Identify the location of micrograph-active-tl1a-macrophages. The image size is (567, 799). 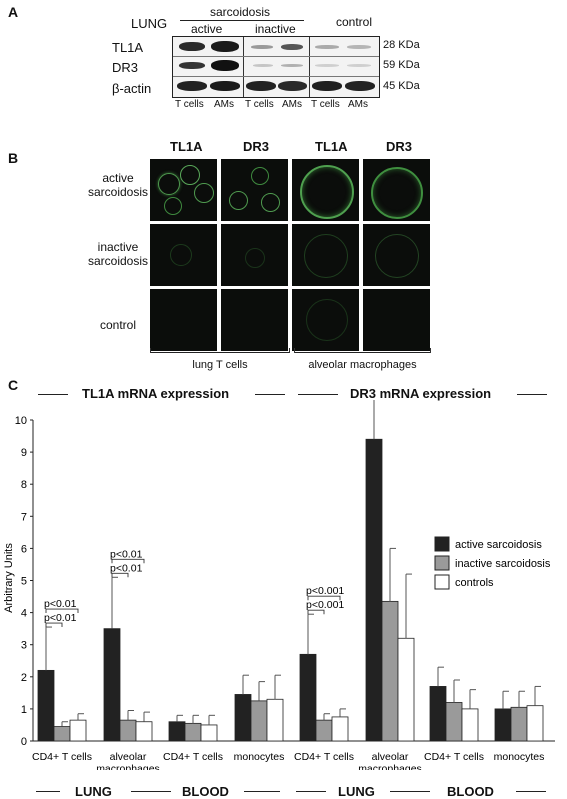
(325, 190).